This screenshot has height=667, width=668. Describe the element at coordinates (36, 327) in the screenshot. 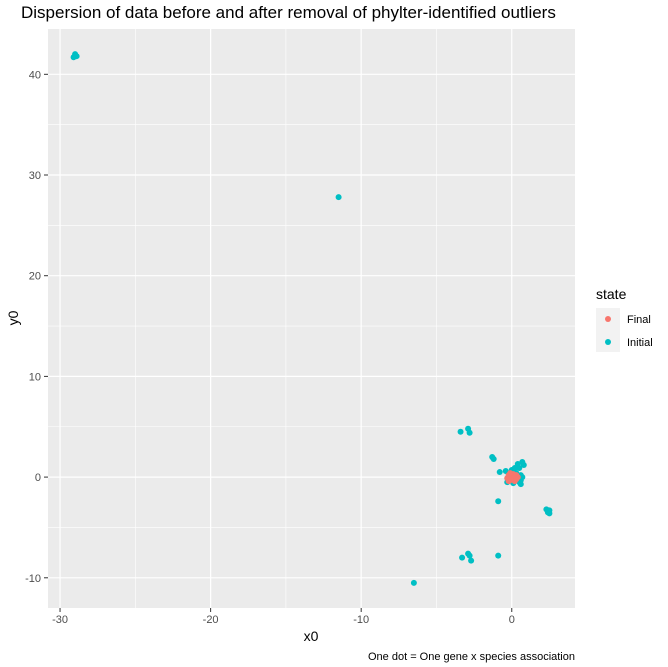

I see `y-axis-ticks: -10 0 10 20 30 40` at that location.